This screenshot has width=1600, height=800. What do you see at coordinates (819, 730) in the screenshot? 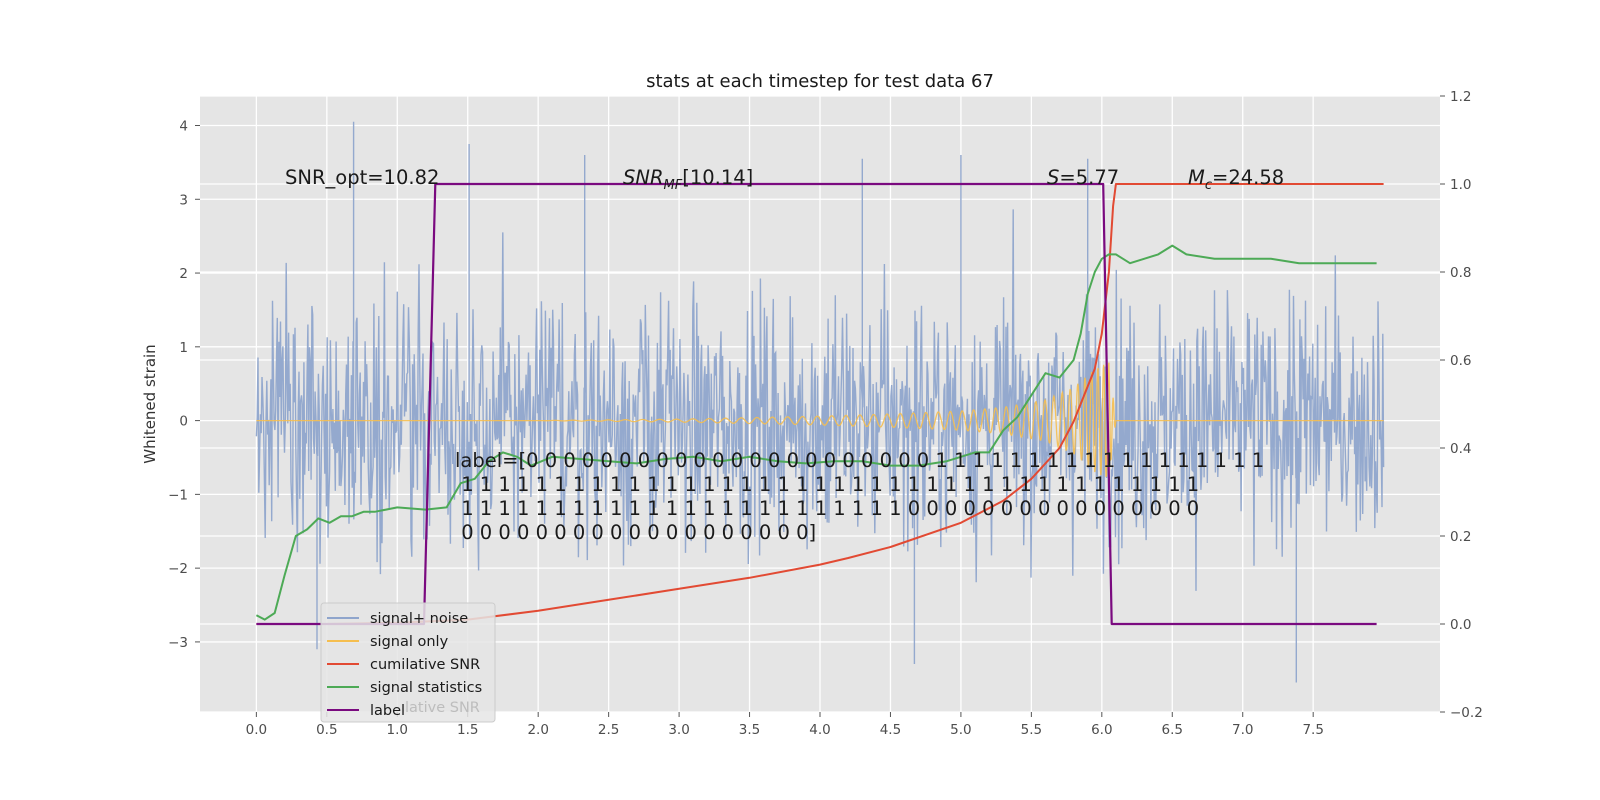
I see `x-tick-label: 4.0` at bounding box center [819, 730].